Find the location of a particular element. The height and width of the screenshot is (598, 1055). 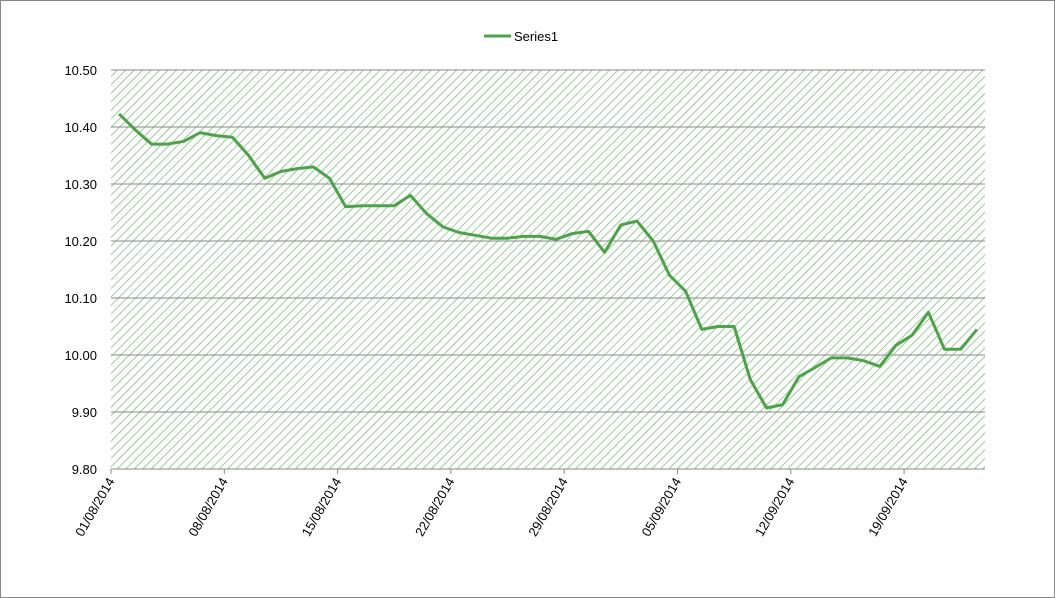

y-tick-label: 9.90 is located at coordinates (84, 412).